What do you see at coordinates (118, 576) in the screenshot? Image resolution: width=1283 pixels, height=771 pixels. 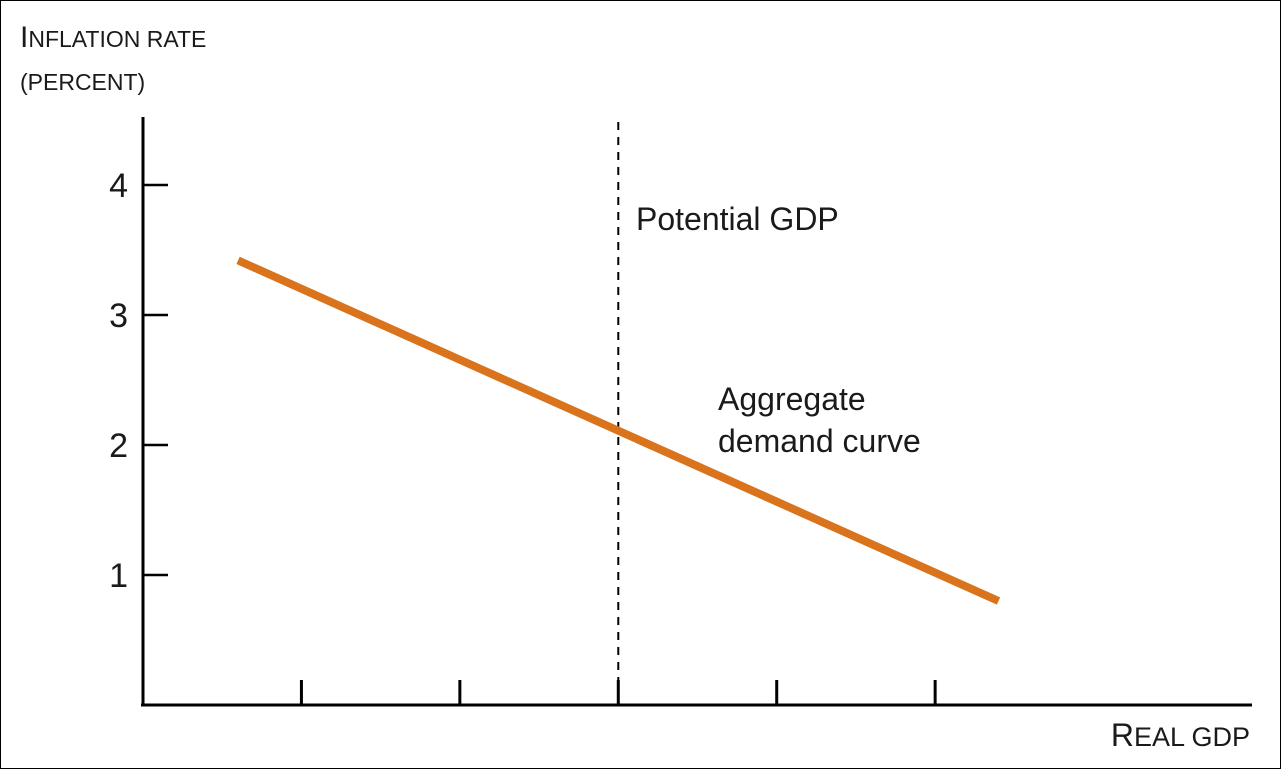 I see `y-tick-label-1: 1` at bounding box center [118, 576].